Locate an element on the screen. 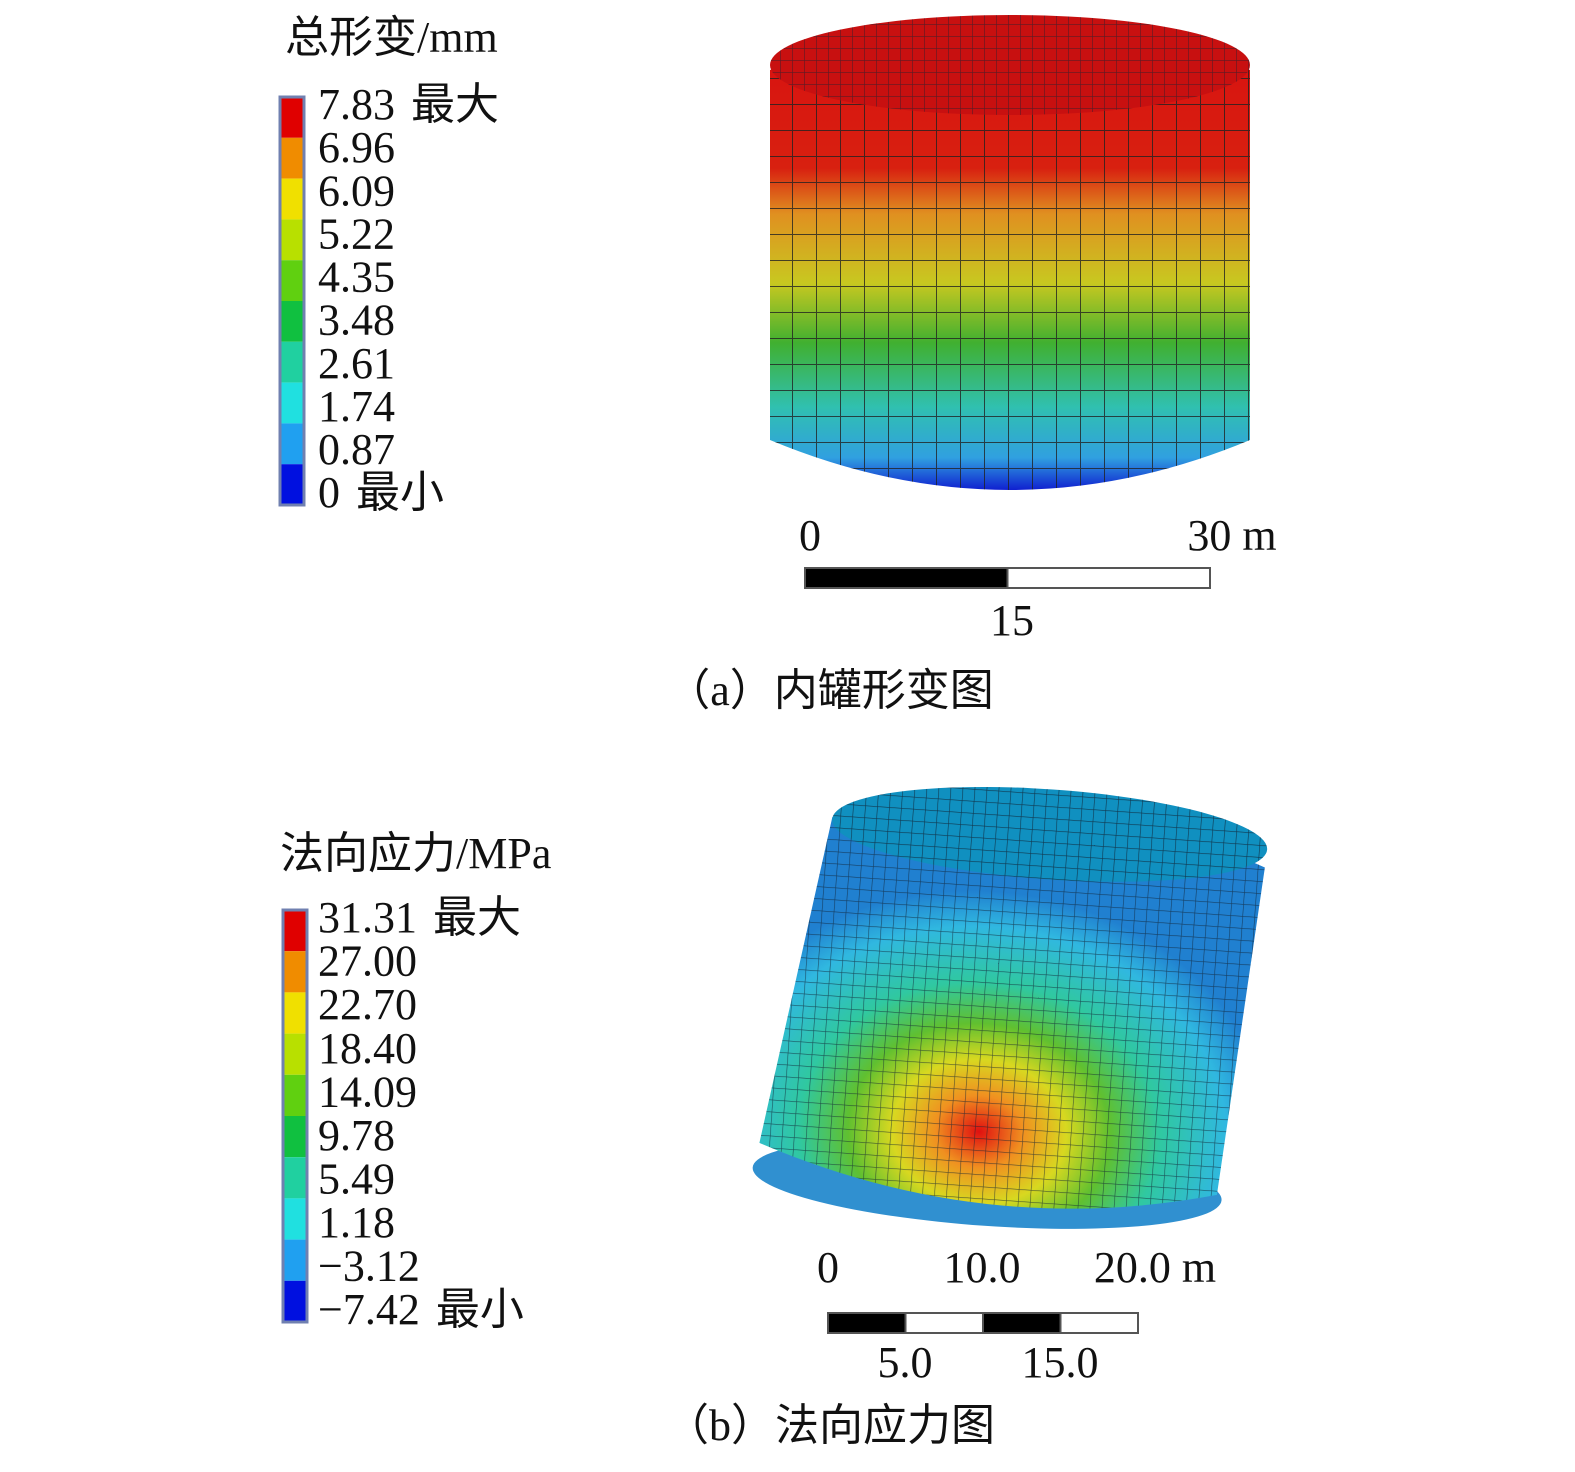  scale-label: 10.0 is located at coordinates (982, 1267).